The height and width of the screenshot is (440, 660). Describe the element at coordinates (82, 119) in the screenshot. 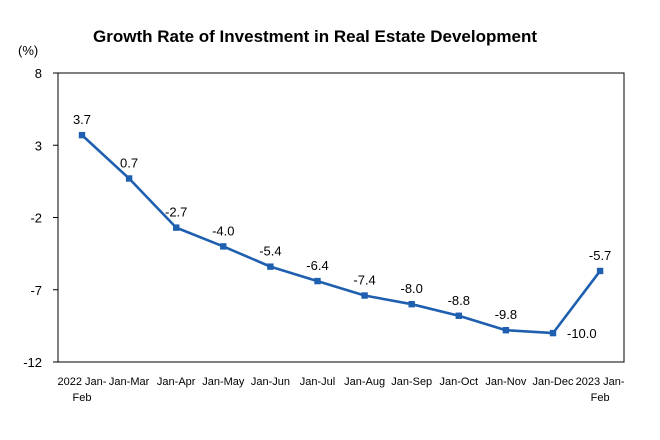

I see `data-label: 3.7` at that location.